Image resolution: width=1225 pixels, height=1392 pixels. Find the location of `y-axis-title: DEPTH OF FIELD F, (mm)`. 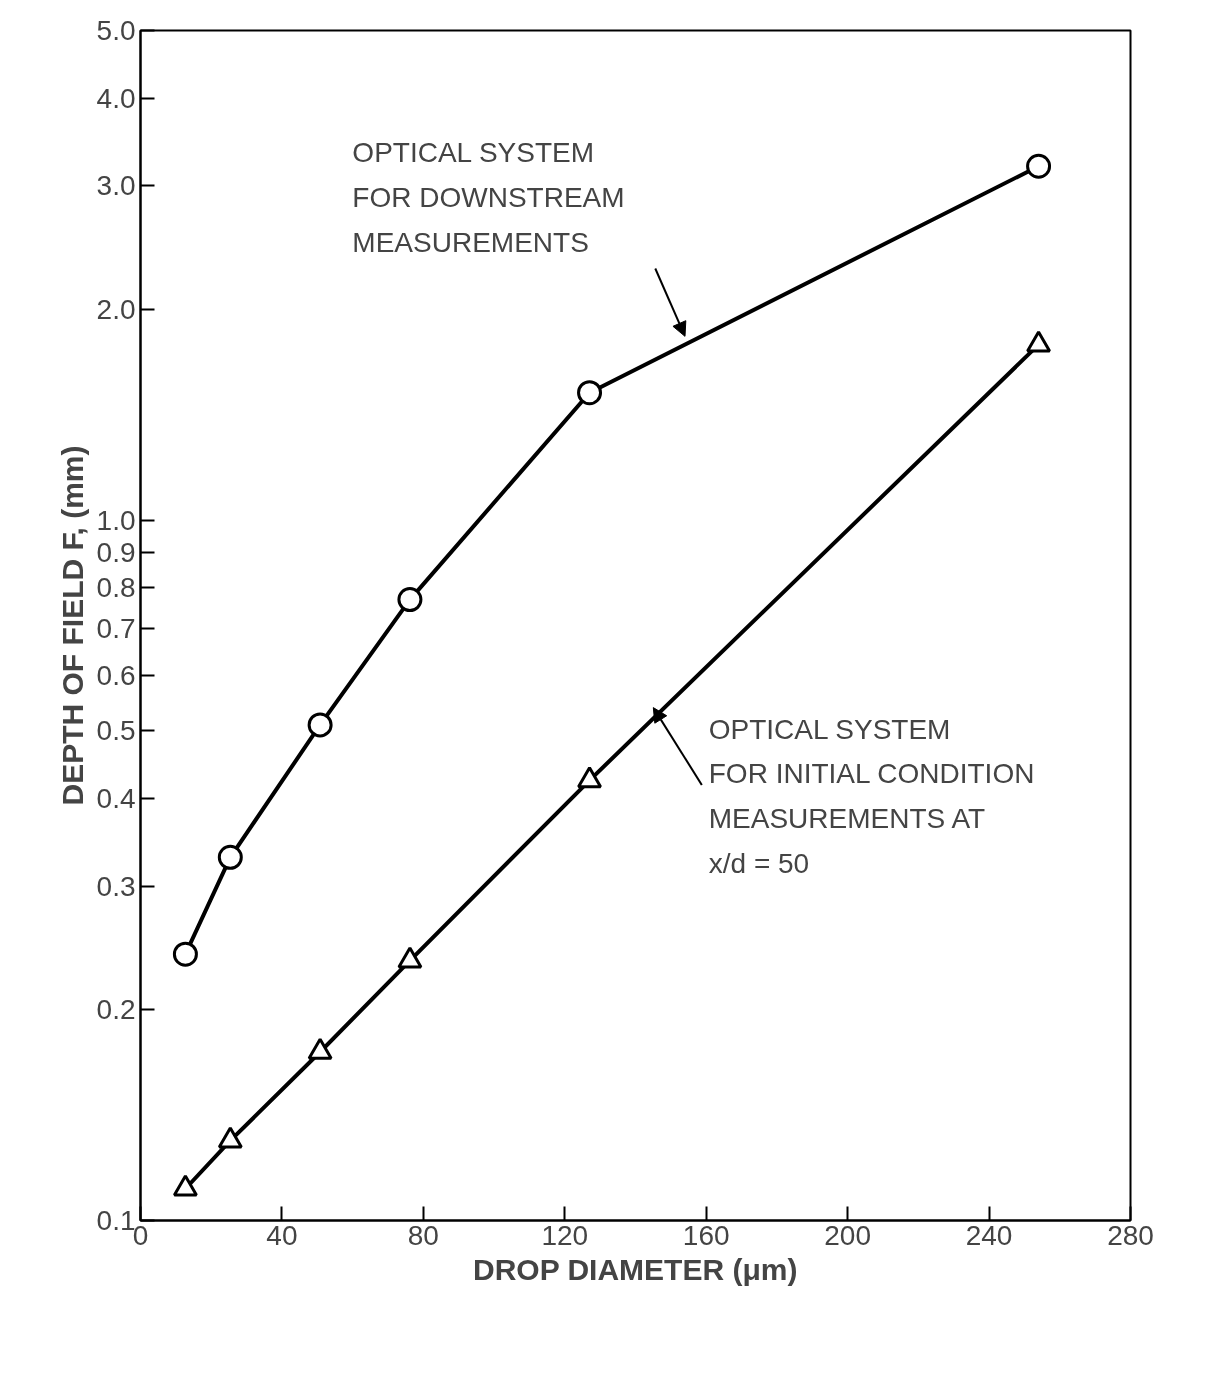

y-axis-title: DEPTH OF FIELD F, (mm) is located at coordinates (72, 625).